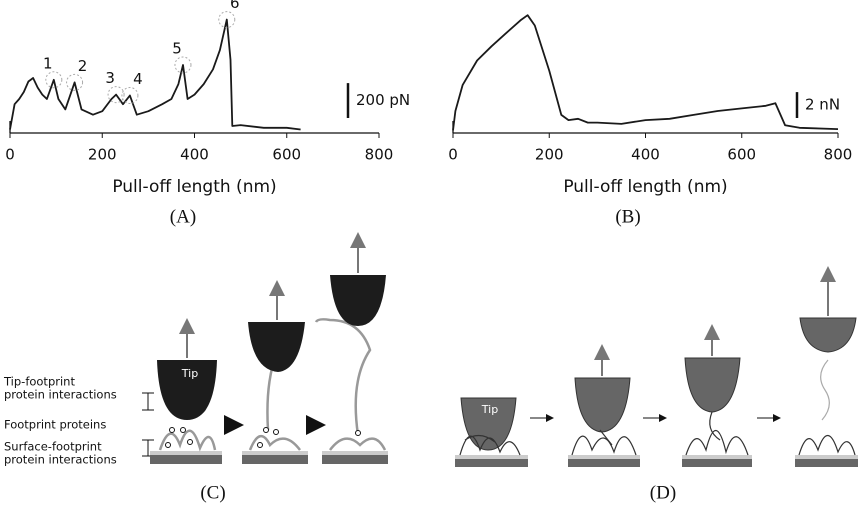 This screenshot has width=859, height=506. Describe the element at coordinates (110, 78) in the screenshot. I see `peak-label: 3` at that location.